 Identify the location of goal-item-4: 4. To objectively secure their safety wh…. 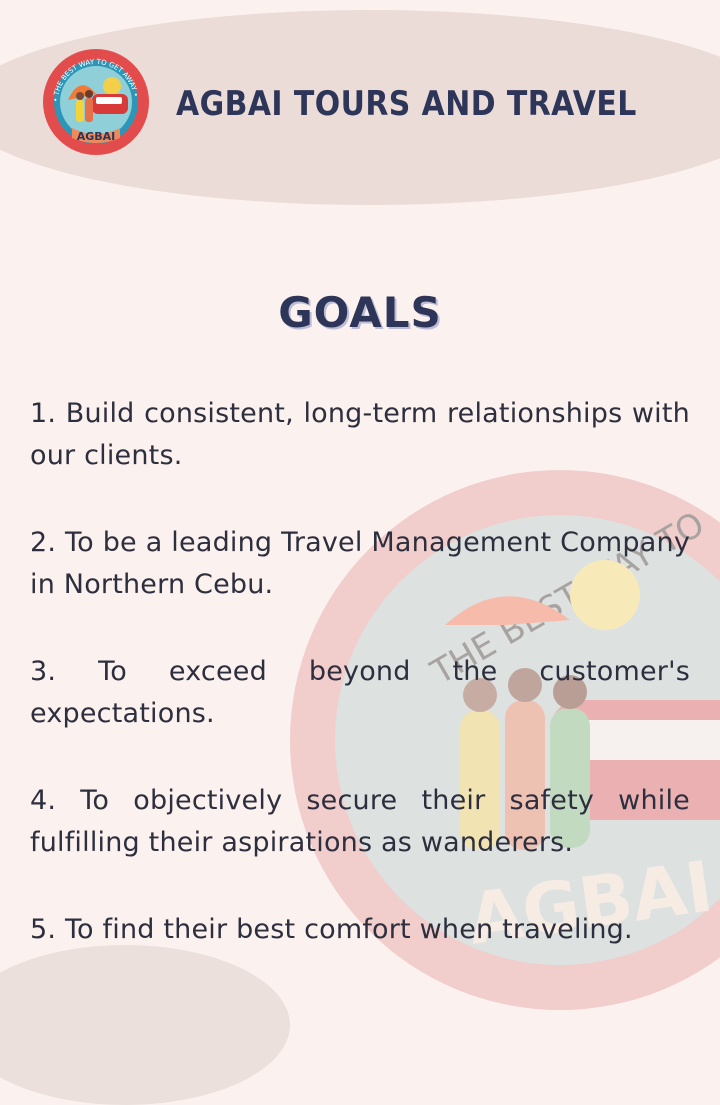
(360, 821).